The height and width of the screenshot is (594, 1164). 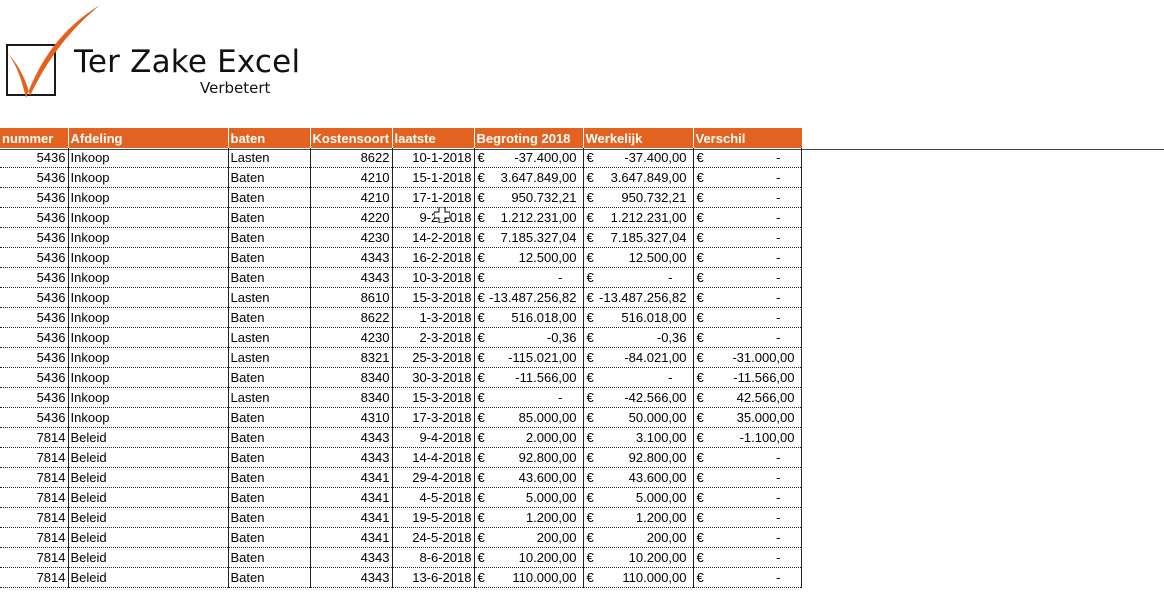 What do you see at coordinates (638, 317) in the screenshot?
I see `cell-werkelijk: €516.018,00` at bounding box center [638, 317].